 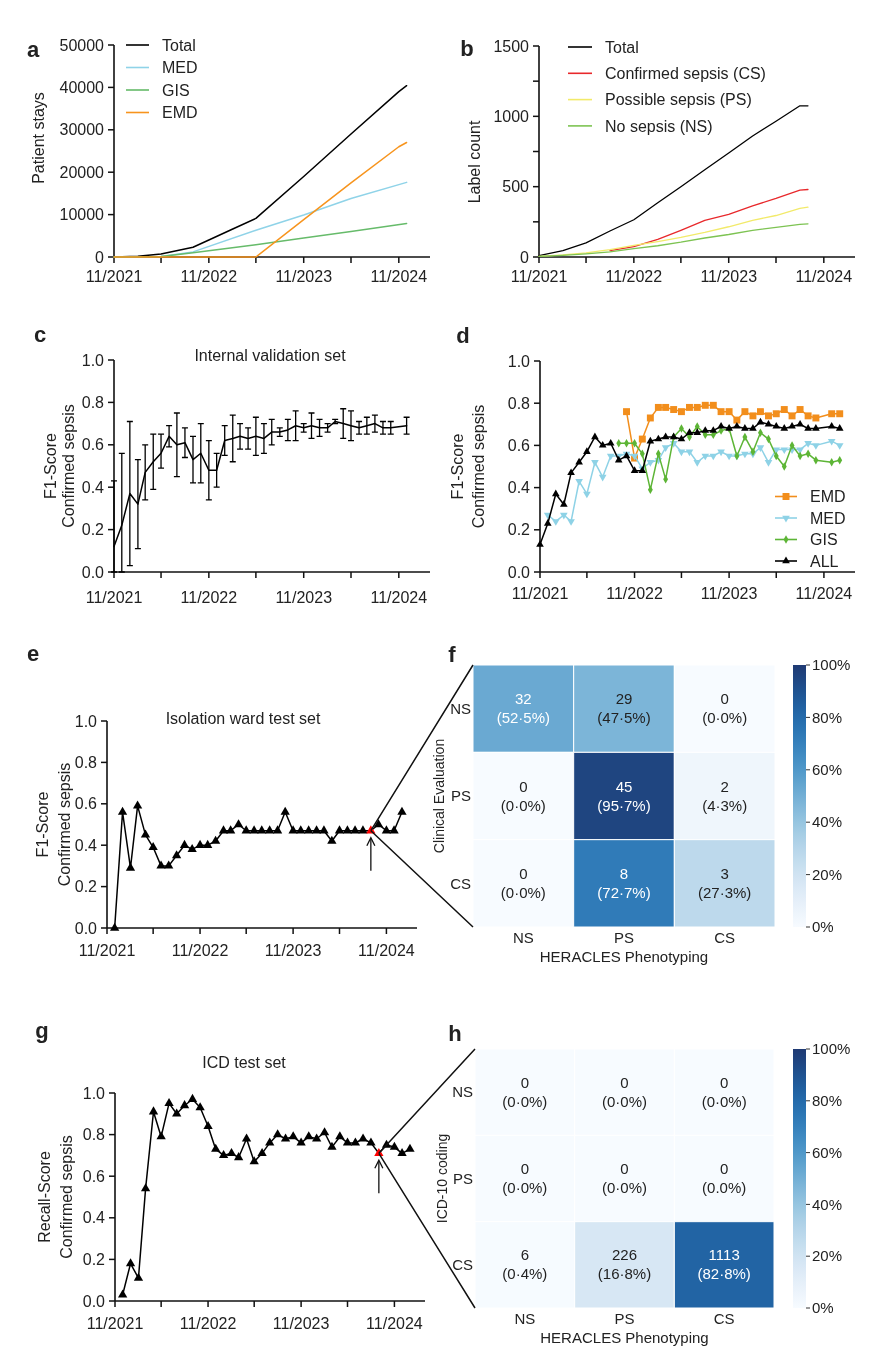 I want to click on legend-label: Possible sepsis (PS), so click(x=678, y=100).